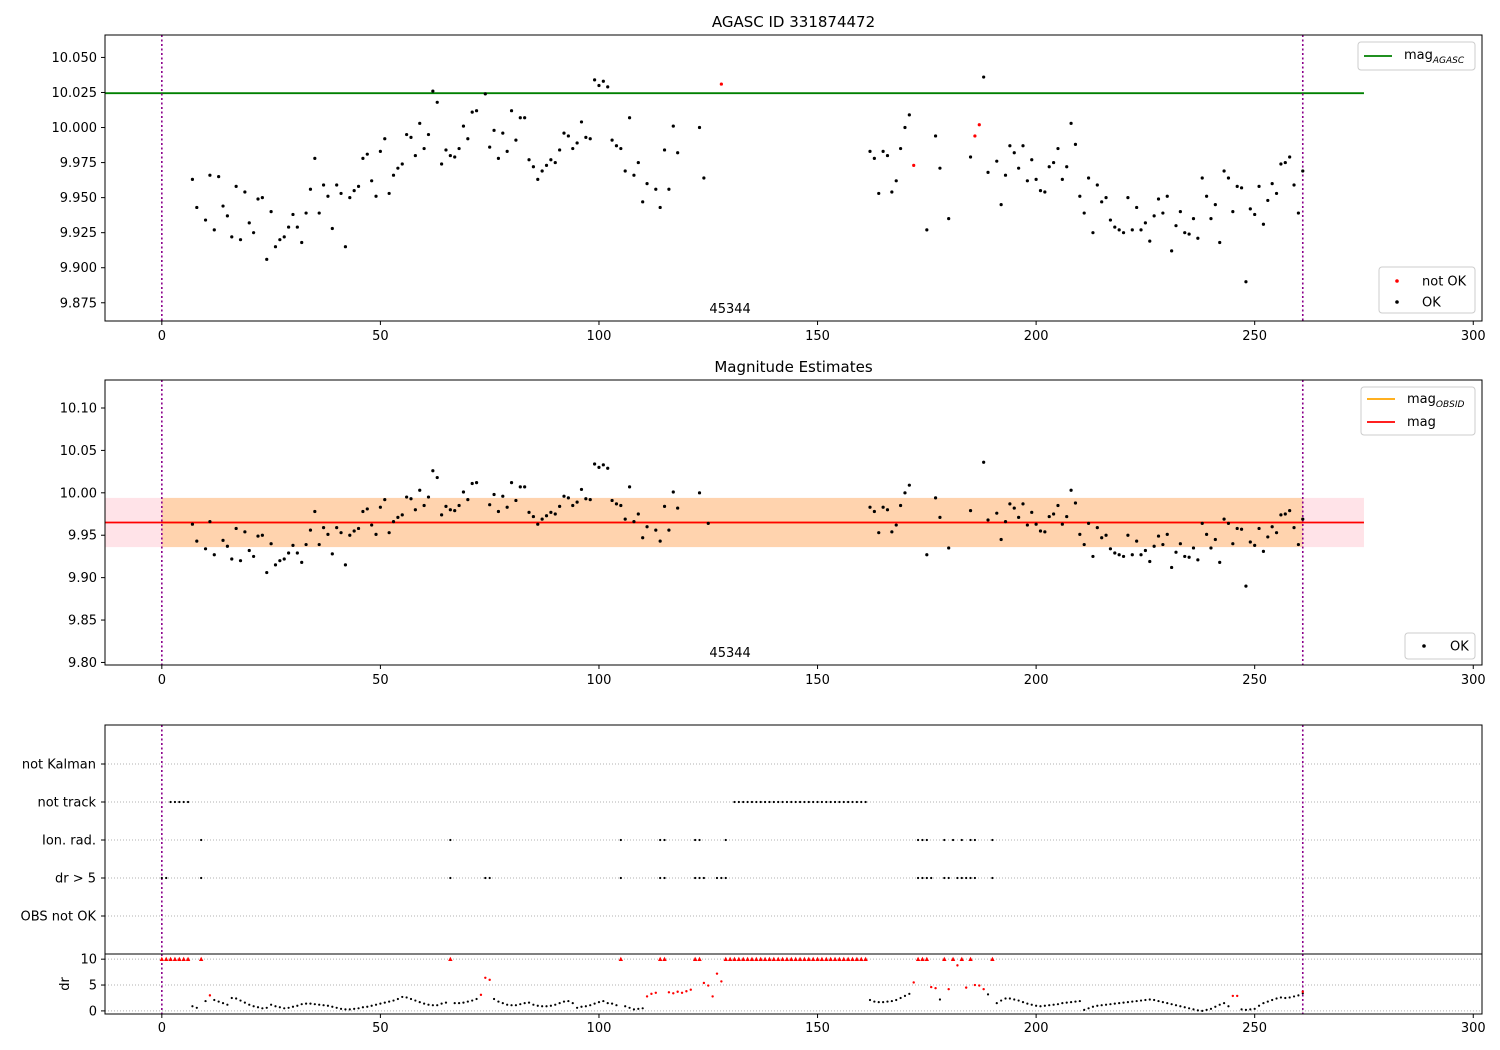  Describe the element at coordinates (162, 680) in the screenshot. I see `x-tick-label: 0` at that location.